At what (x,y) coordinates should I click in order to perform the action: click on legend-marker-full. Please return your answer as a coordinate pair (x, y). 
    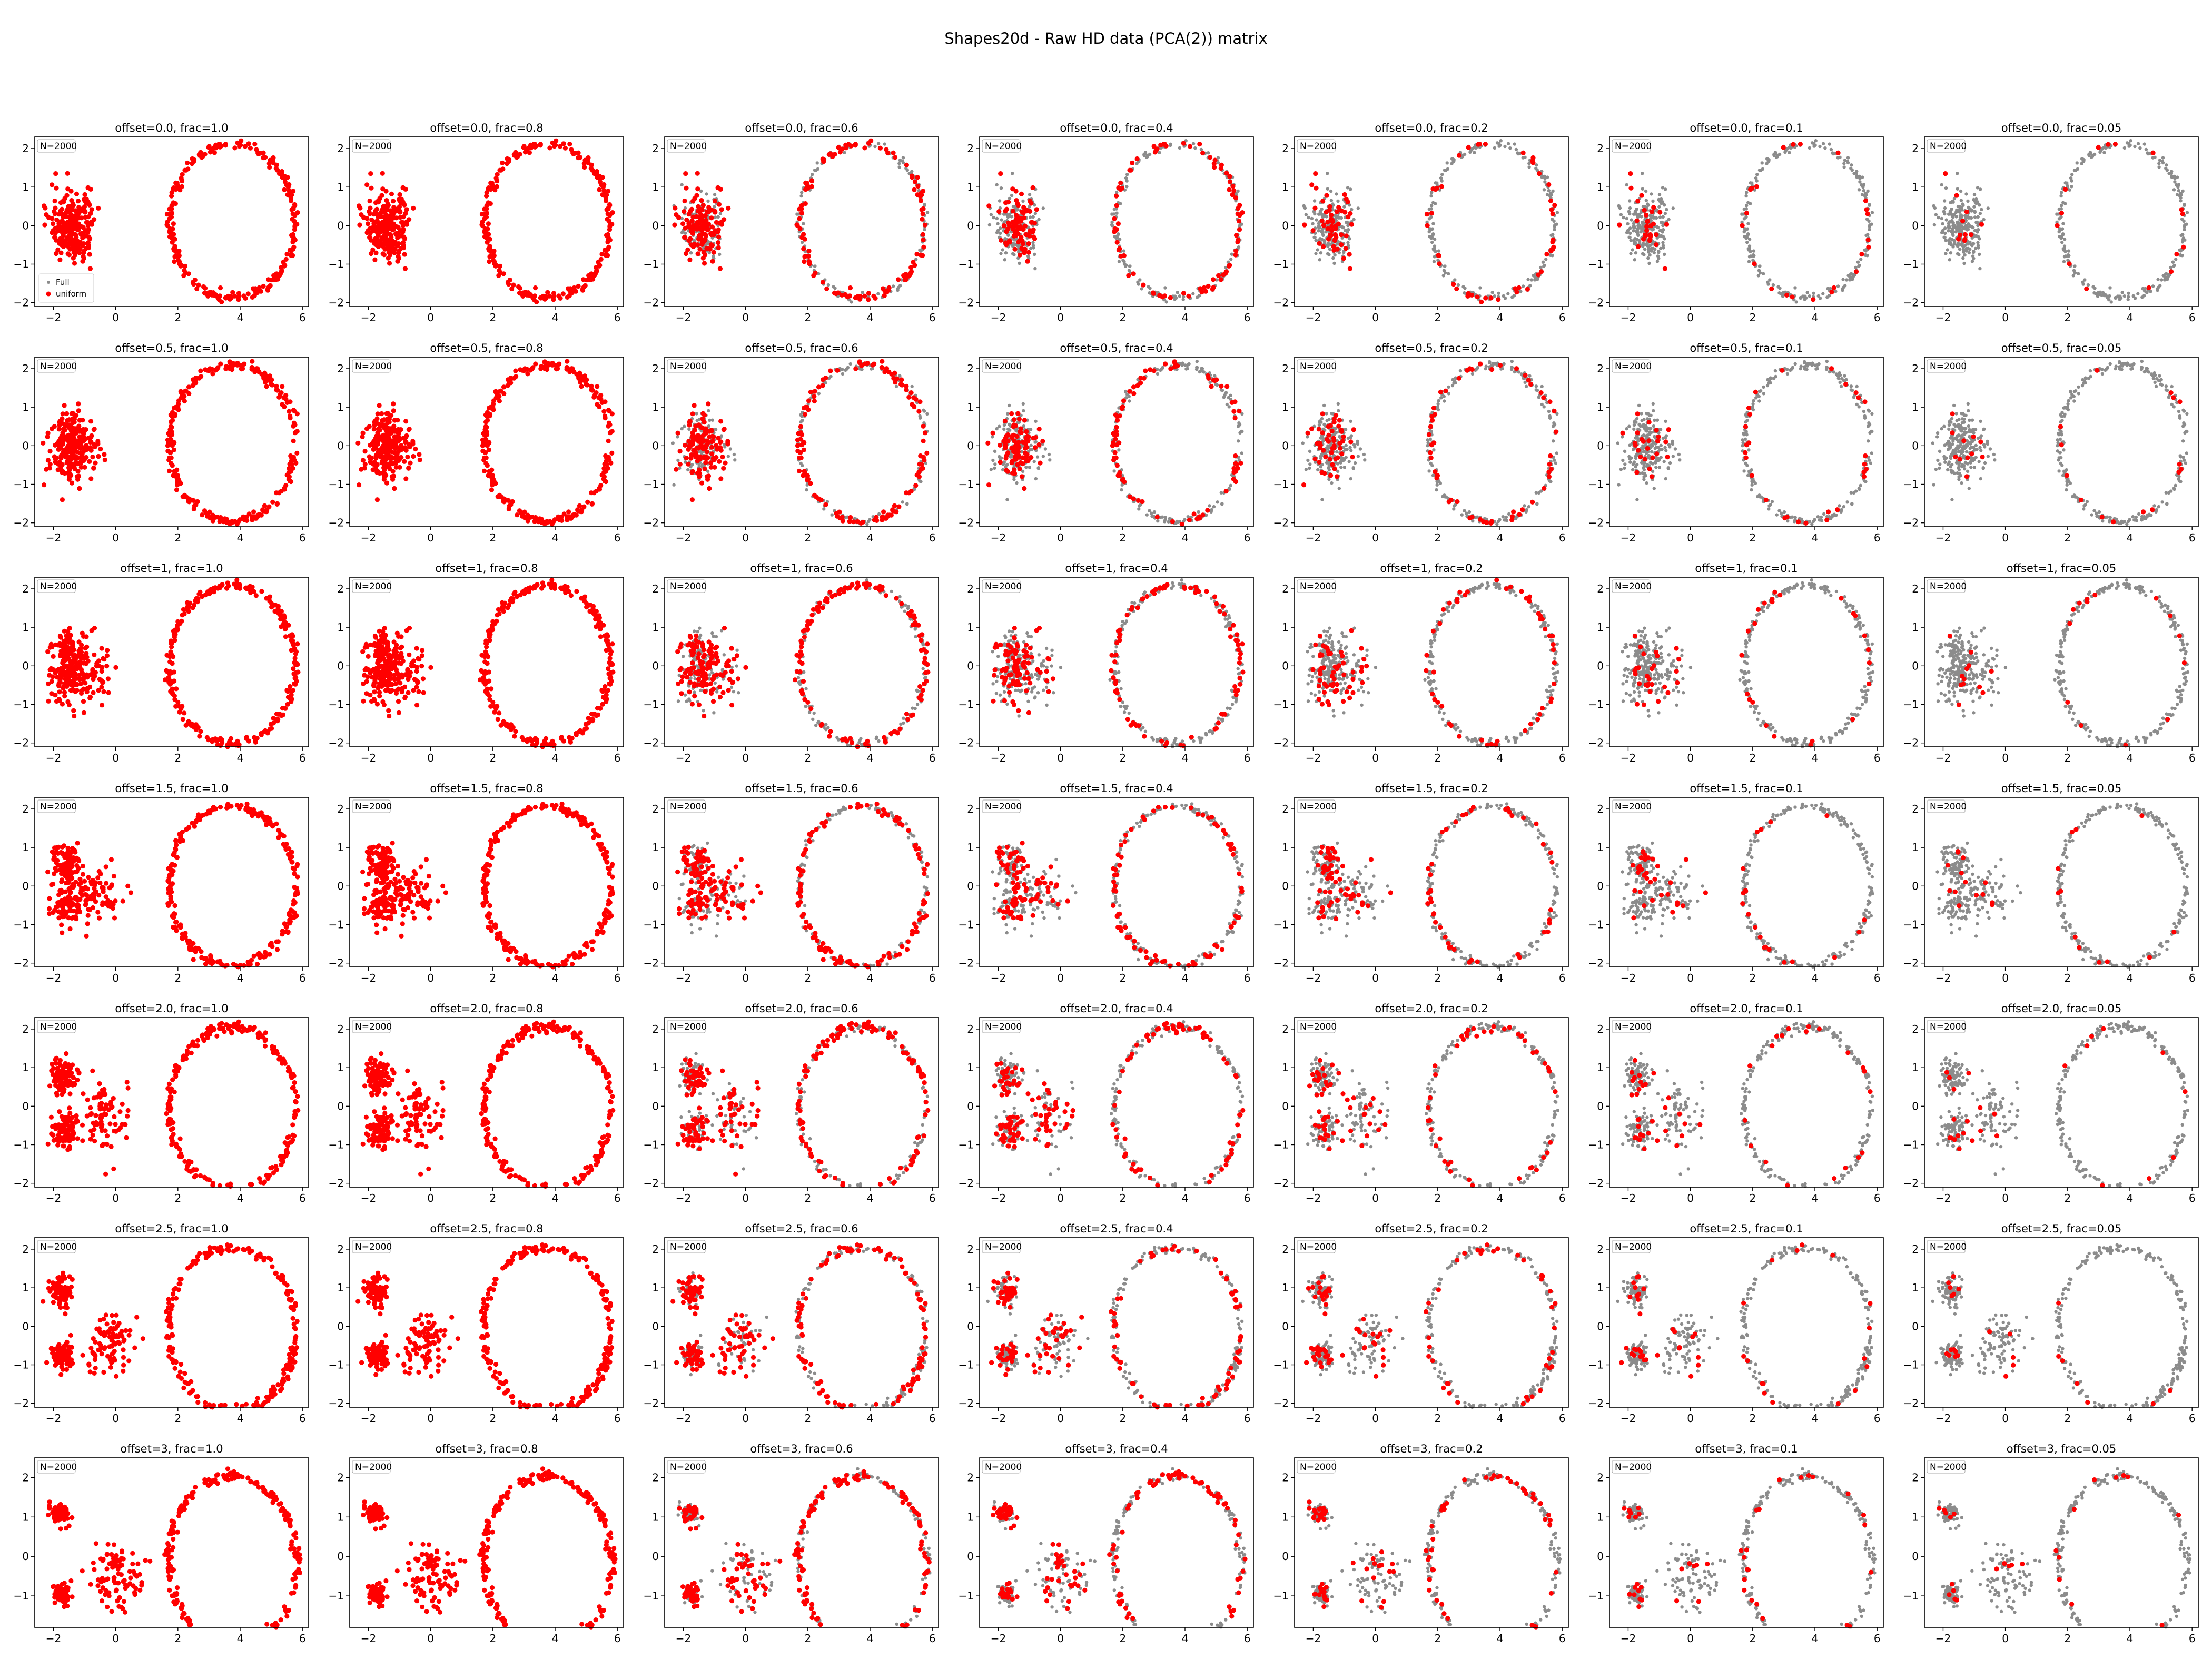
    Looking at the image, I should click on (48, 282).